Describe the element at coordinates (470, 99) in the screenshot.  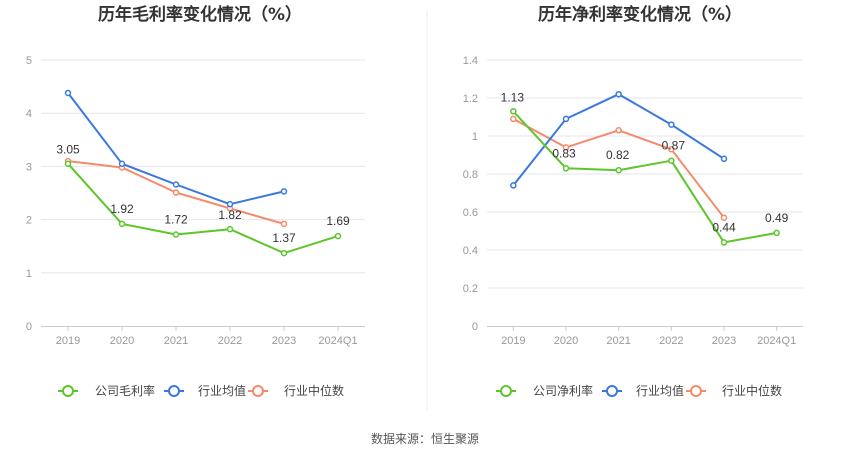
I see `y-tick-label: 1.2` at that location.